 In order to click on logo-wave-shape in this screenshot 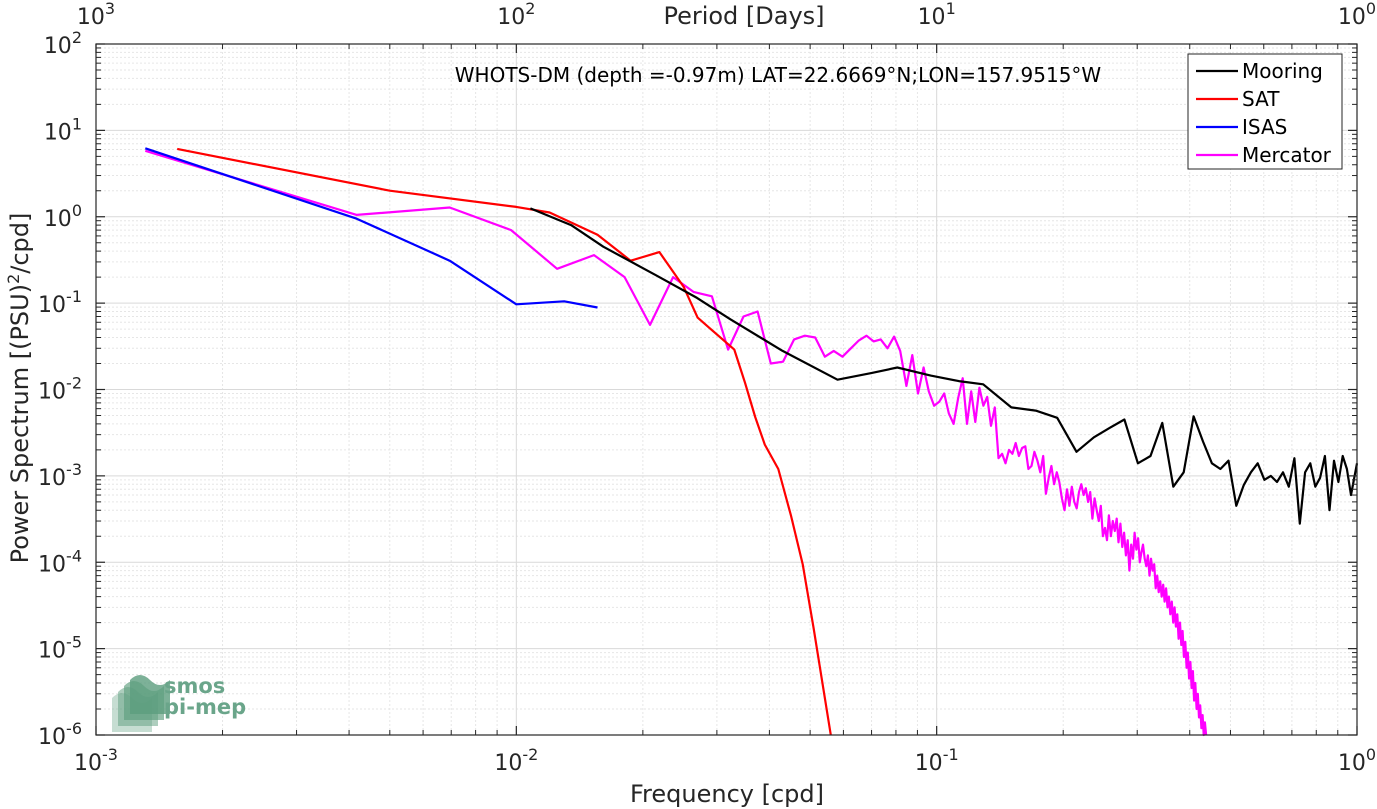, I will do `click(150, 694)`.